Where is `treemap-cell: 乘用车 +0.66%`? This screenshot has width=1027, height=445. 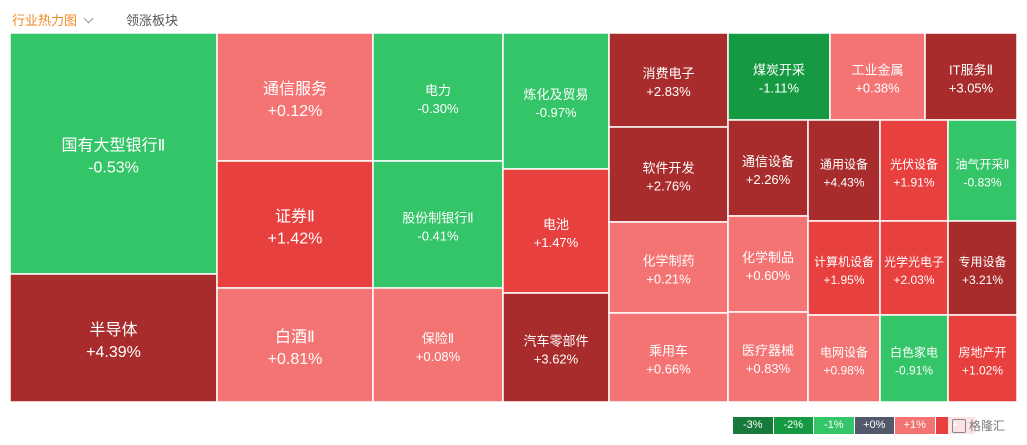 treemap-cell: 乘用车 +0.66% is located at coordinates (668, 357).